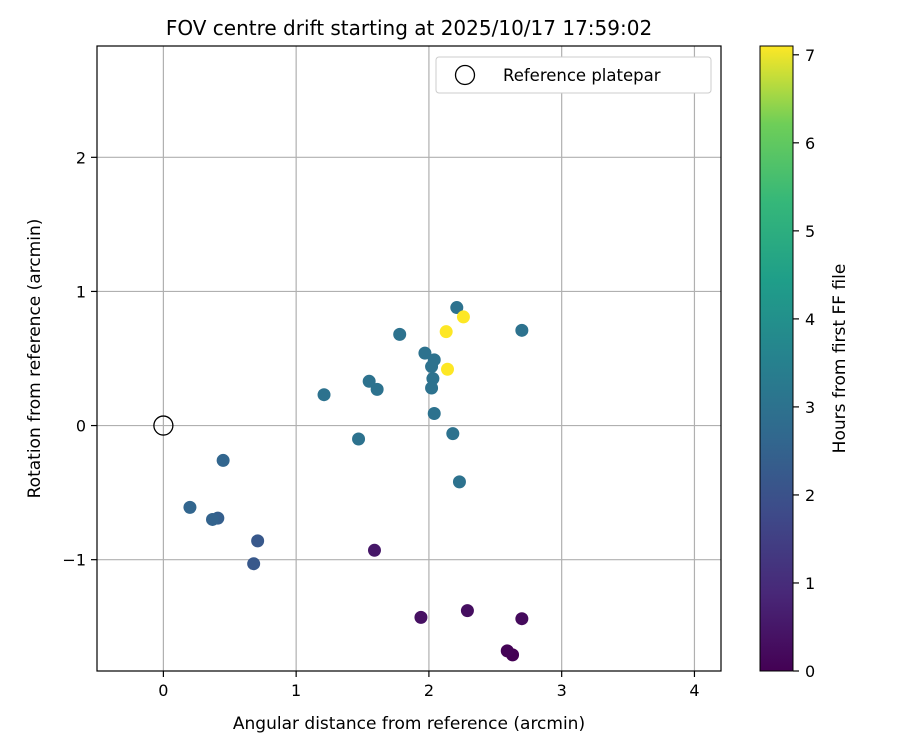 The height and width of the screenshot is (750, 900). I want to click on y-tick-label: 2, so click(81, 157).